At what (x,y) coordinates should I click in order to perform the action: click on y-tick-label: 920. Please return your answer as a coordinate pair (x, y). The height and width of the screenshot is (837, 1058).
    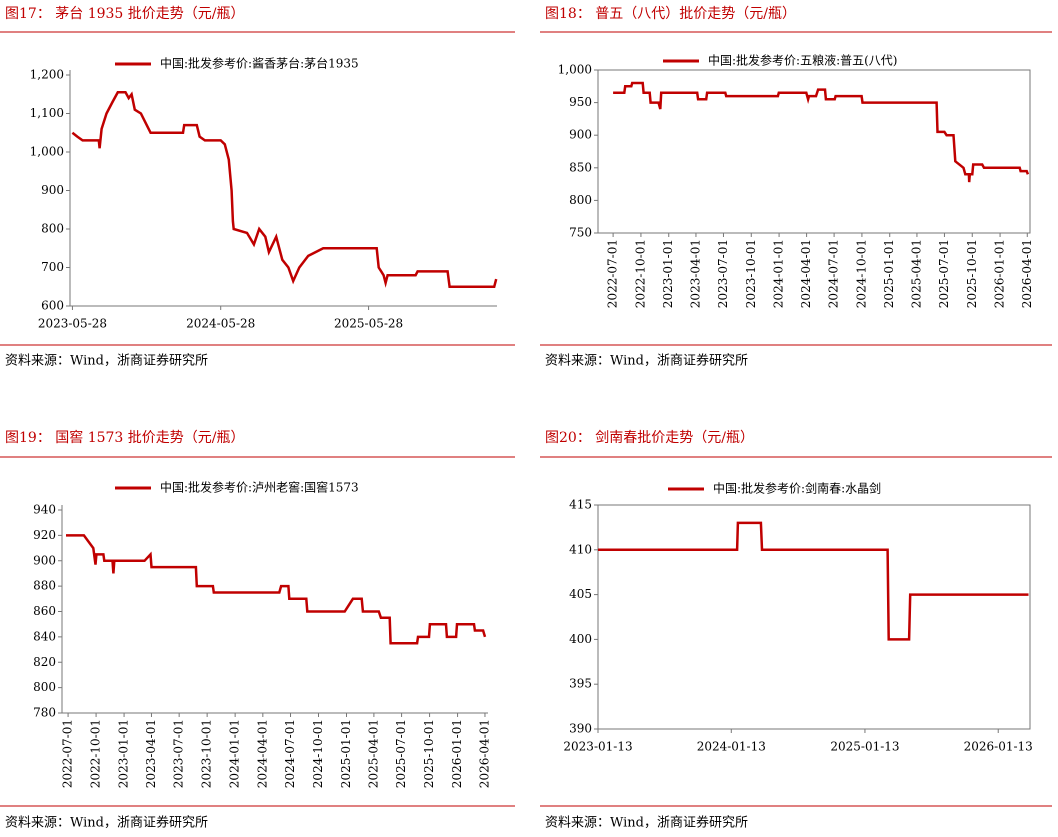
    Looking at the image, I should click on (44, 535).